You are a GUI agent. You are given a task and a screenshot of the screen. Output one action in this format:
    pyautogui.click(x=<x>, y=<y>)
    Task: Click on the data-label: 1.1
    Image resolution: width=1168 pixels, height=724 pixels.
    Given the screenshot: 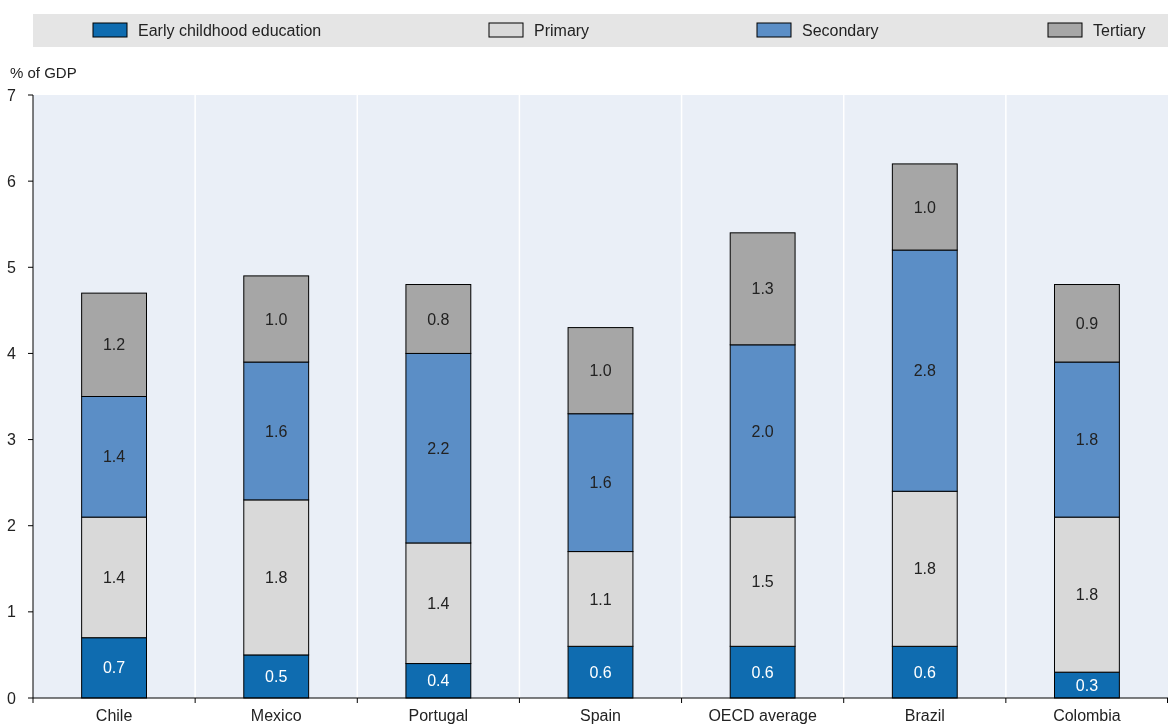 What is the action you would take?
    pyautogui.click(x=600, y=599)
    